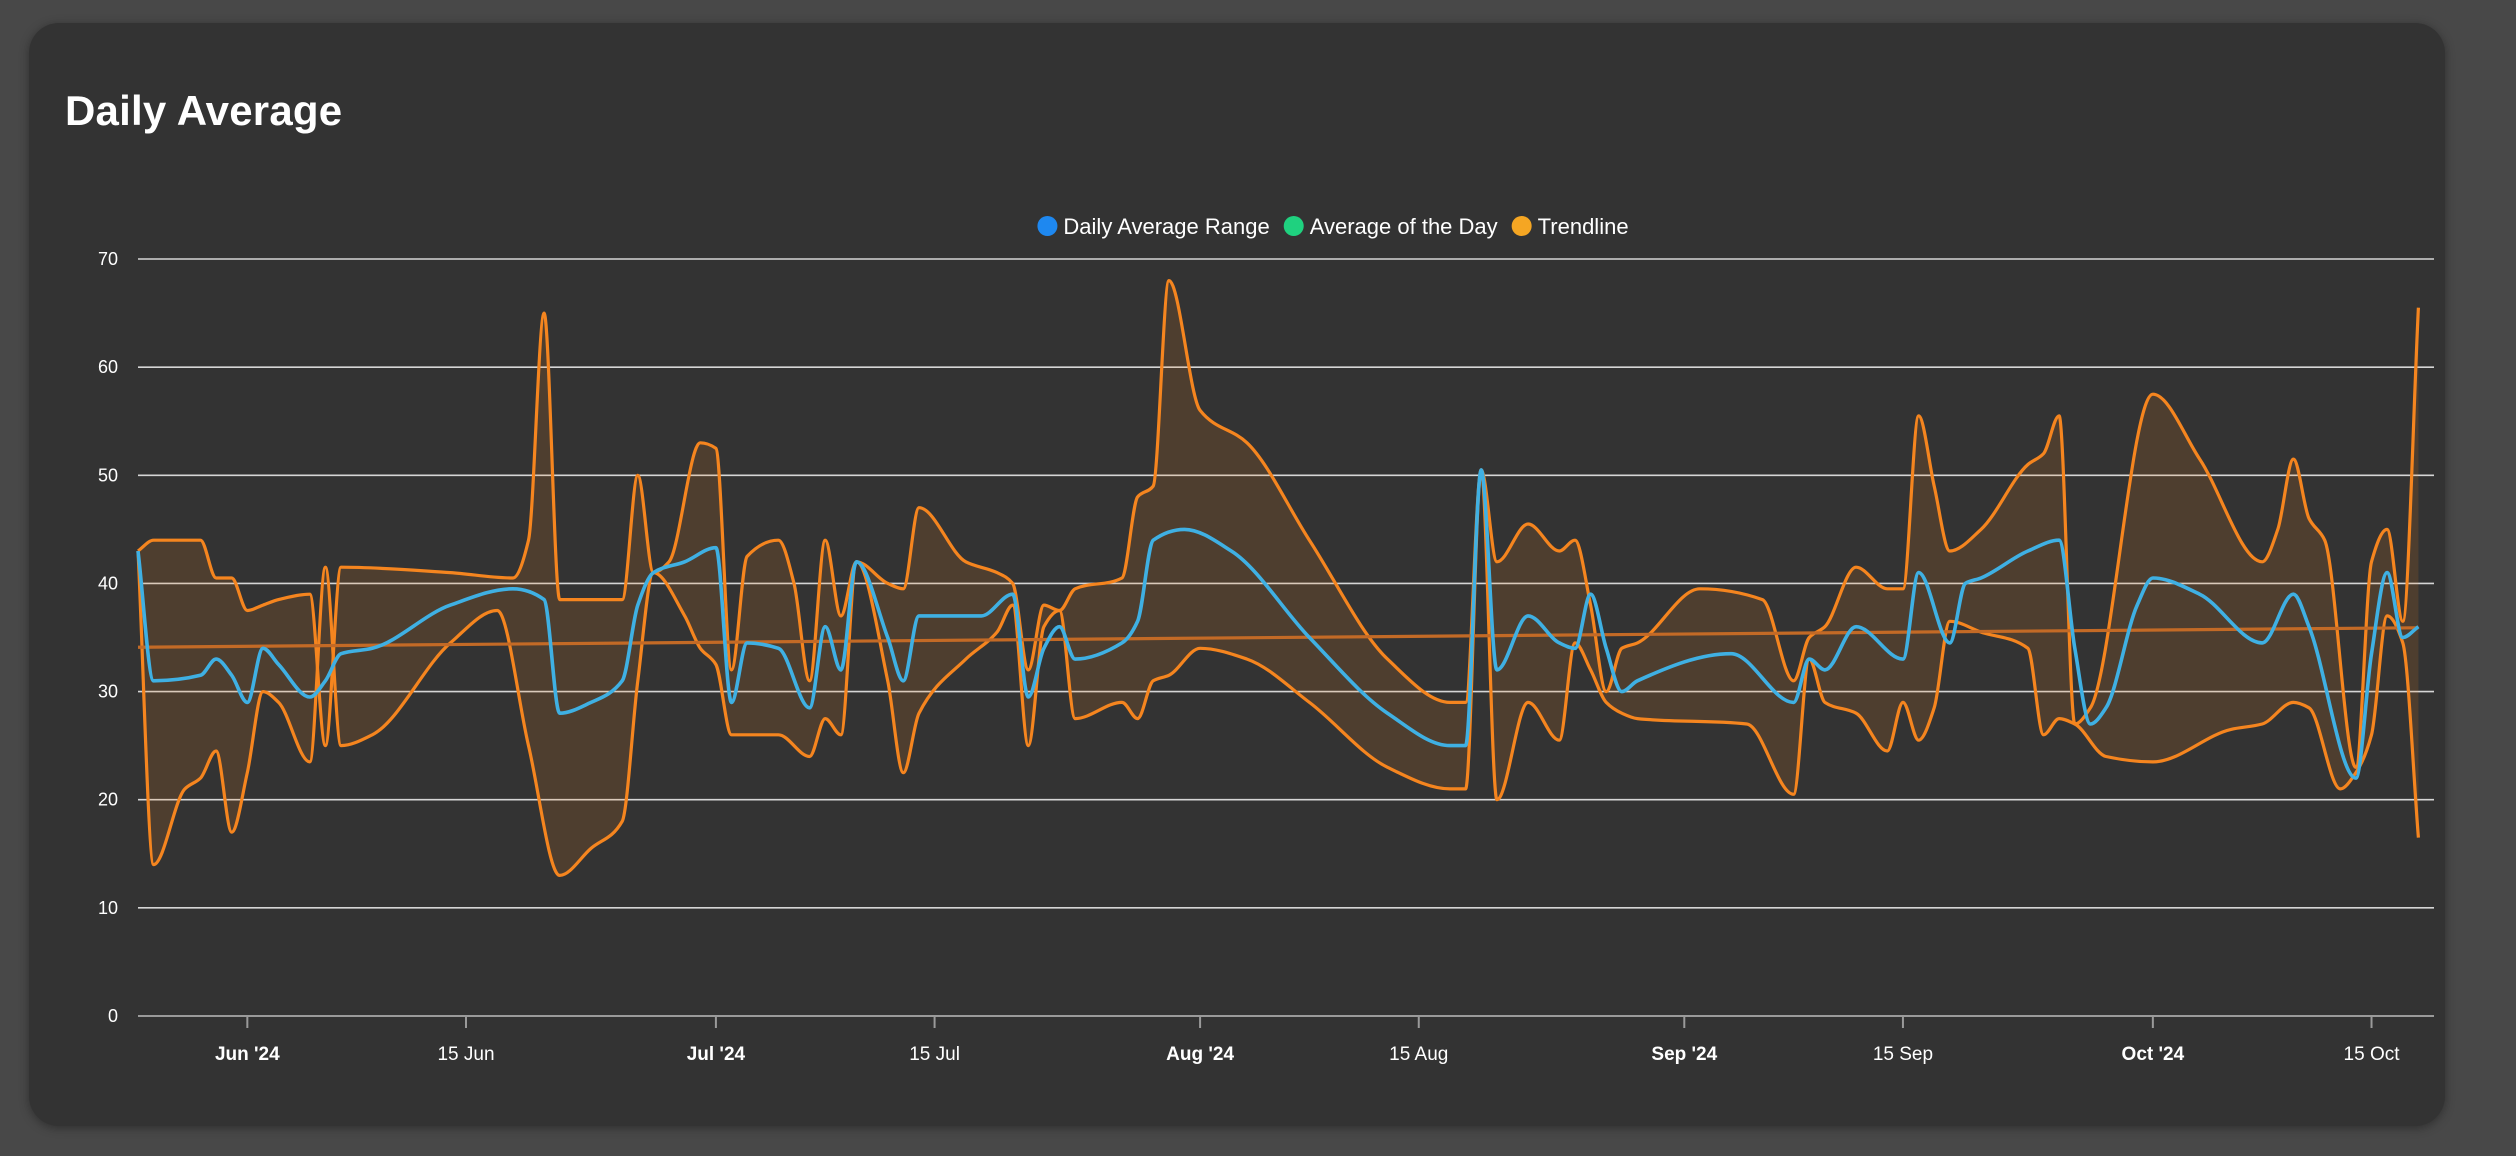 This screenshot has width=2516, height=1156. Describe the element at coordinates (1200, 1054) in the screenshot. I see `x-tick-label: Aug '24` at that location.